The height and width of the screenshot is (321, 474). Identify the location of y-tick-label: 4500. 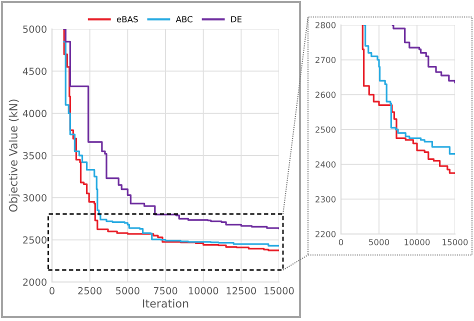
(34, 71).